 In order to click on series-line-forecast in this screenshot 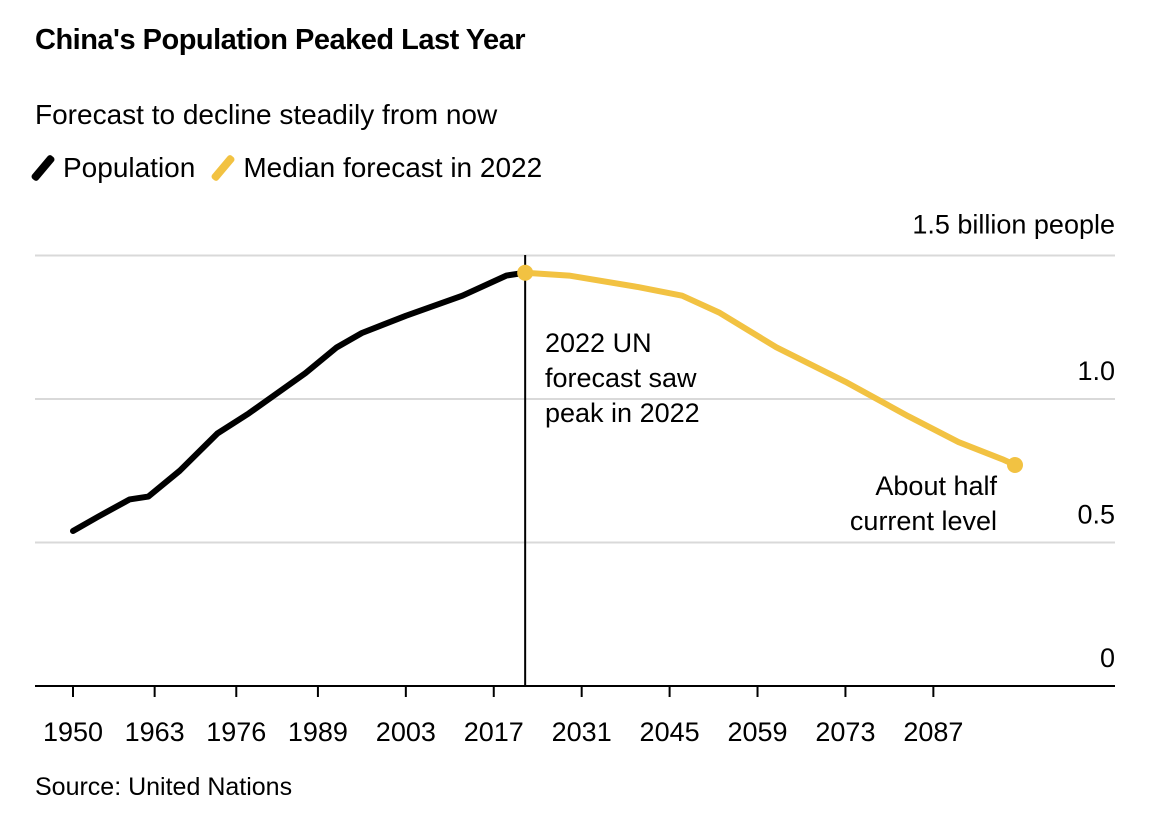, I will do `click(770, 369)`.